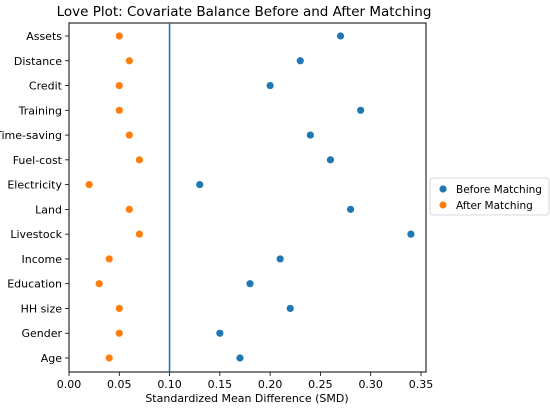 The width and height of the screenshot is (550, 408). I want to click on x-axis: 0.00 0.05 0.10 0.15 0.20 0.25 0.30 0.35, so click(245, 381).